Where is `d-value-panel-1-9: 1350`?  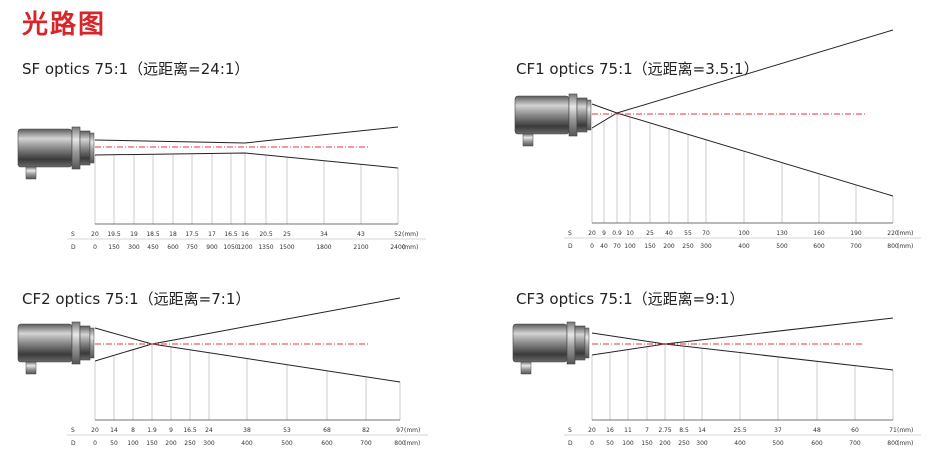 d-value-panel-1-9: 1350 is located at coordinates (265, 247).